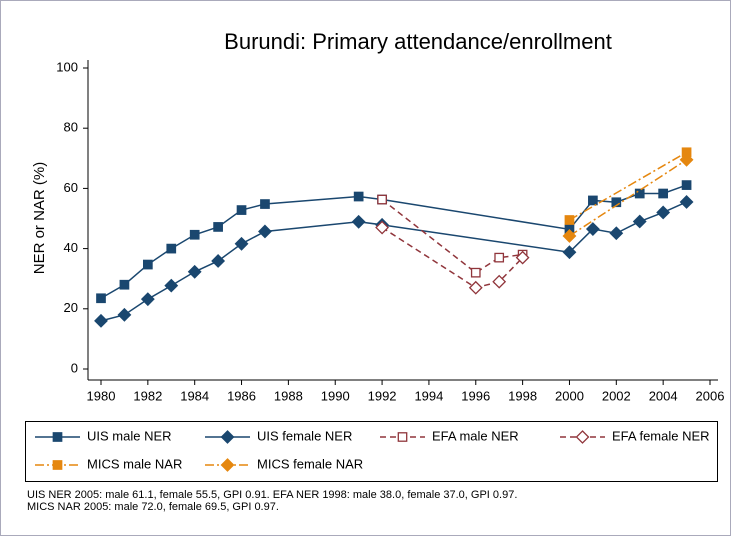 The width and height of the screenshot is (731, 536). What do you see at coordinates (129, 435) in the screenshot?
I see `legend-label: UIS male NER` at bounding box center [129, 435].